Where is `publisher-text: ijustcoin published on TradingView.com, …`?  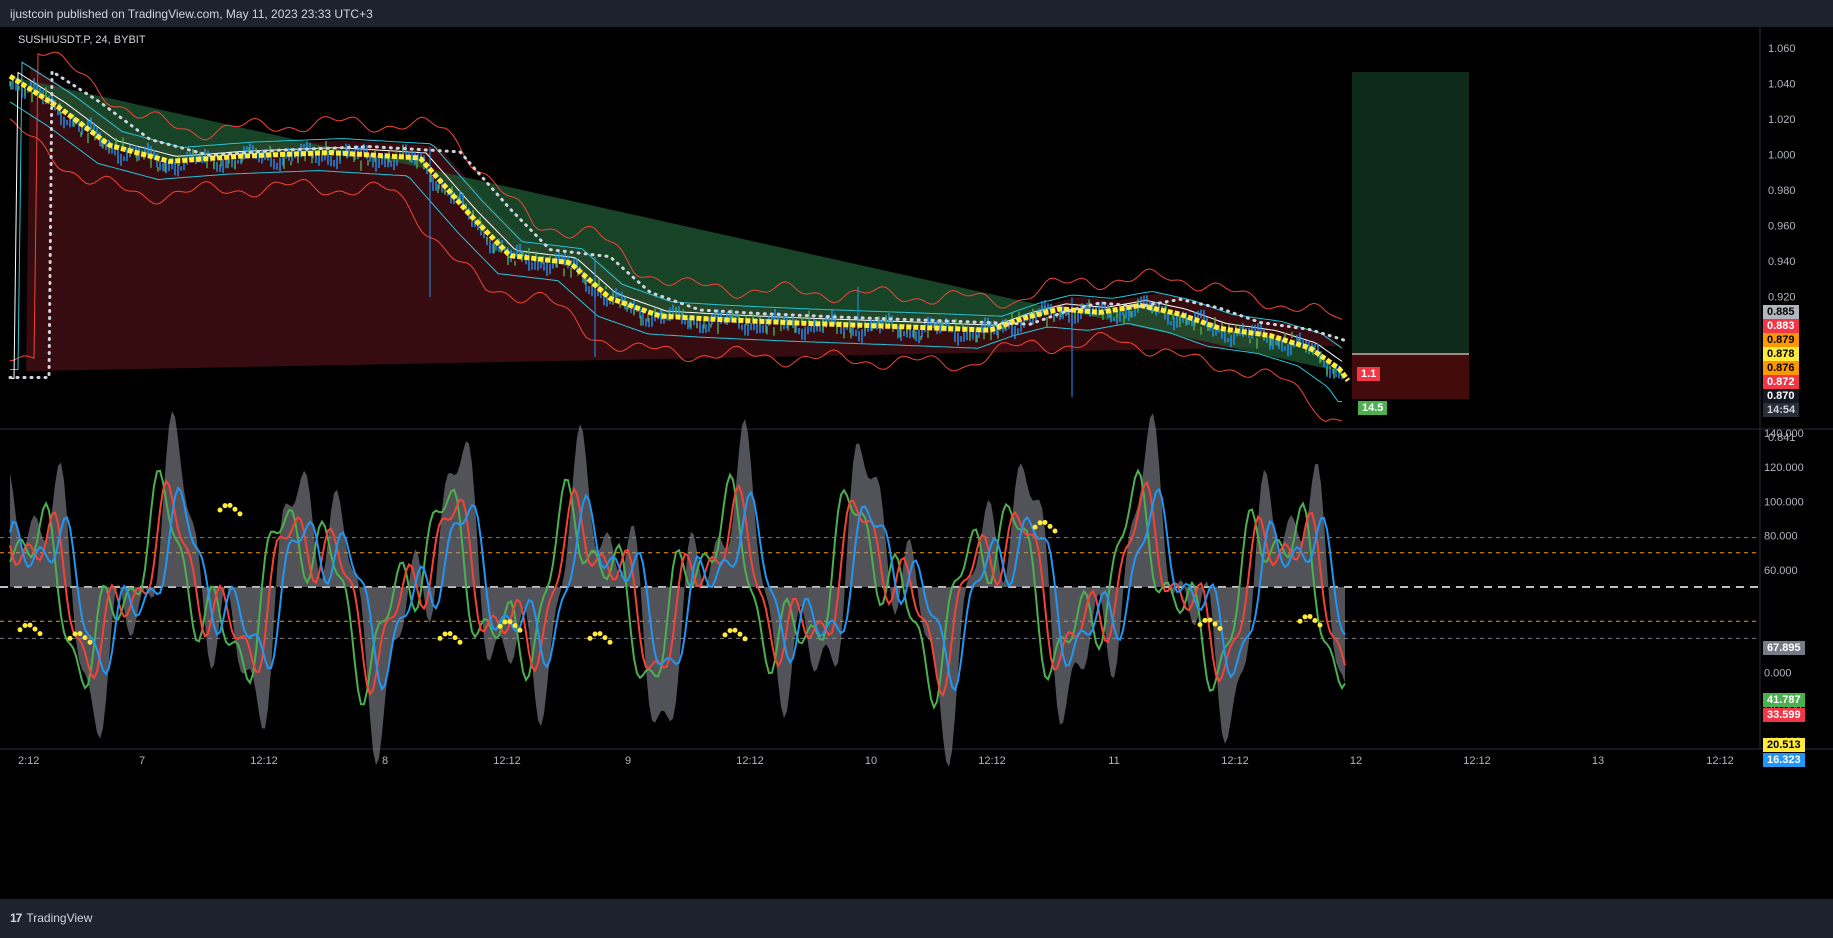 publisher-text: ijustcoin published on TradingView.com, … is located at coordinates (191, 14).